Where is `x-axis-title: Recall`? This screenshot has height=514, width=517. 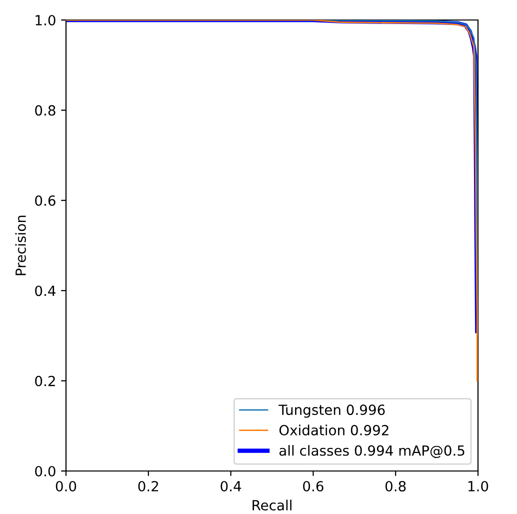
x-axis-title: Recall is located at coordinates (272, 505).